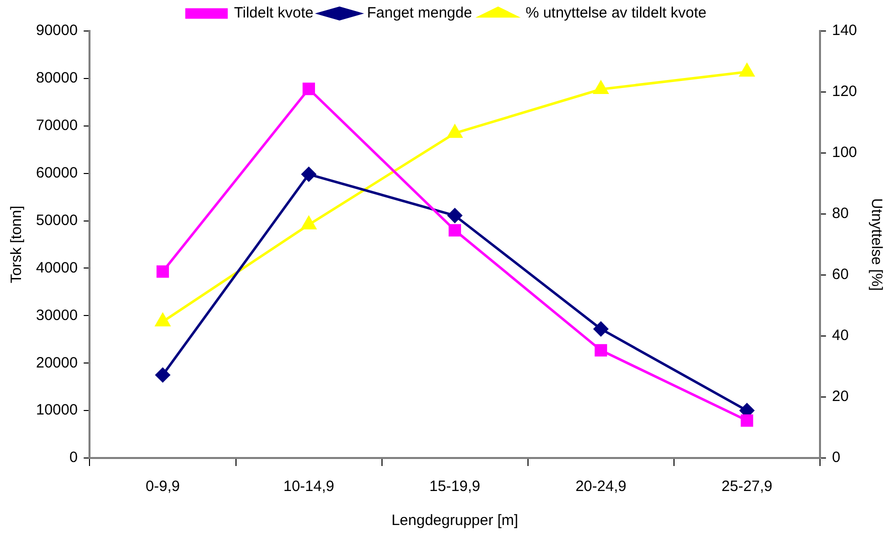  What do you see at coordinates (616, 13) in the screenshot?
I see `legend-label: % utnyttelse av tildelt kvote` at bounding box center [616, 13].